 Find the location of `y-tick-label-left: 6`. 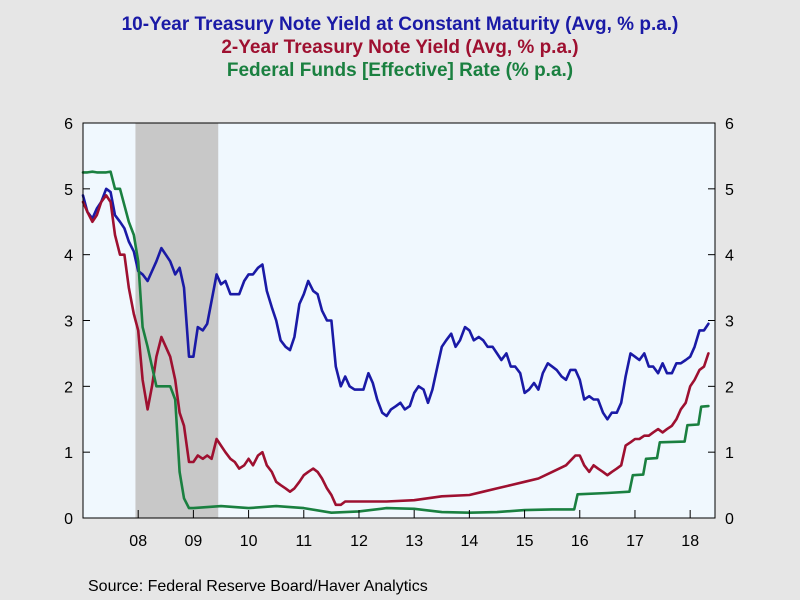

y-tick-label-left: 6 is located at coordinates (68, 124).